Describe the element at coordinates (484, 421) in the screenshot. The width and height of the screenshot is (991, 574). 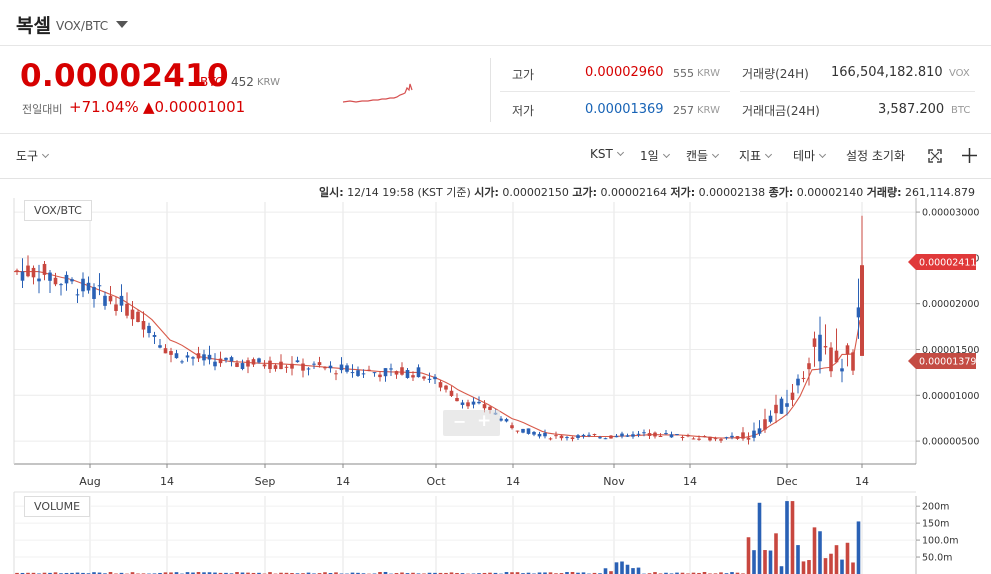
I see `zoom-in-button: +` at that location.